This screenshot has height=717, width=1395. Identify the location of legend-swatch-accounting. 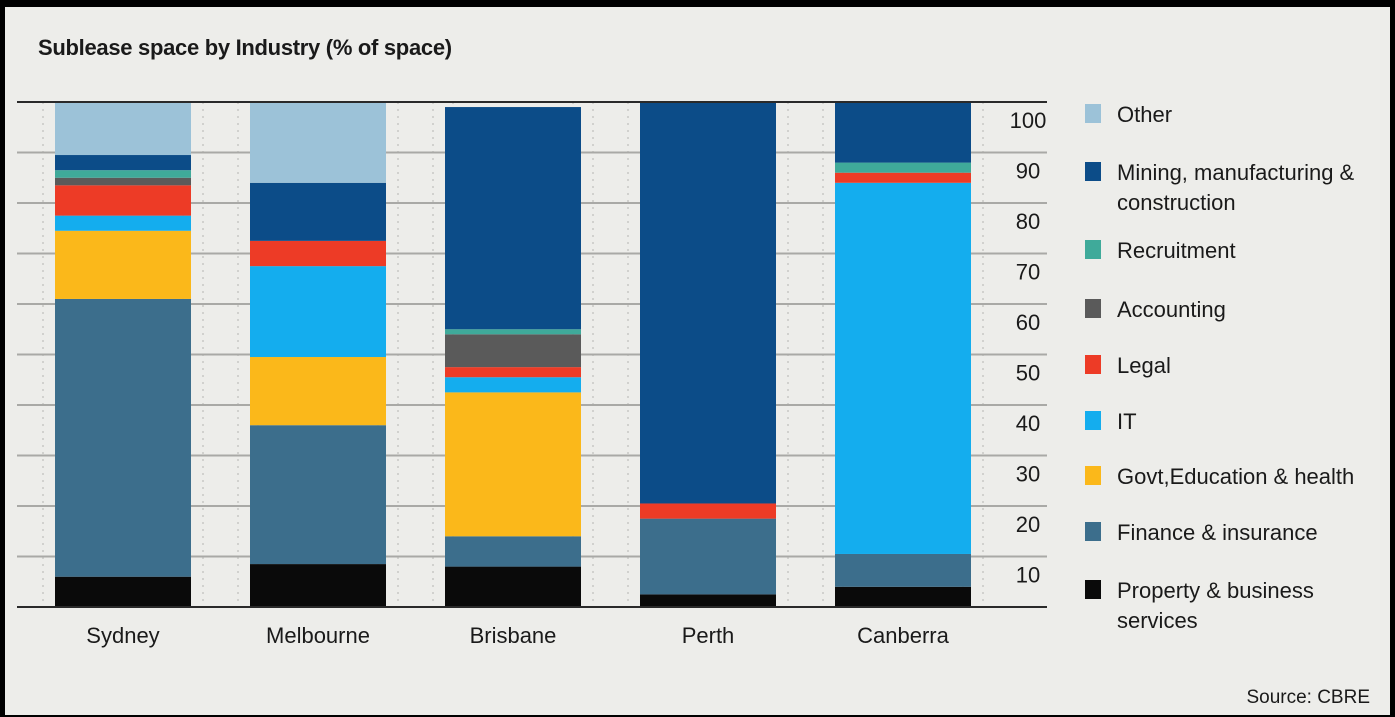
(1093, 308).